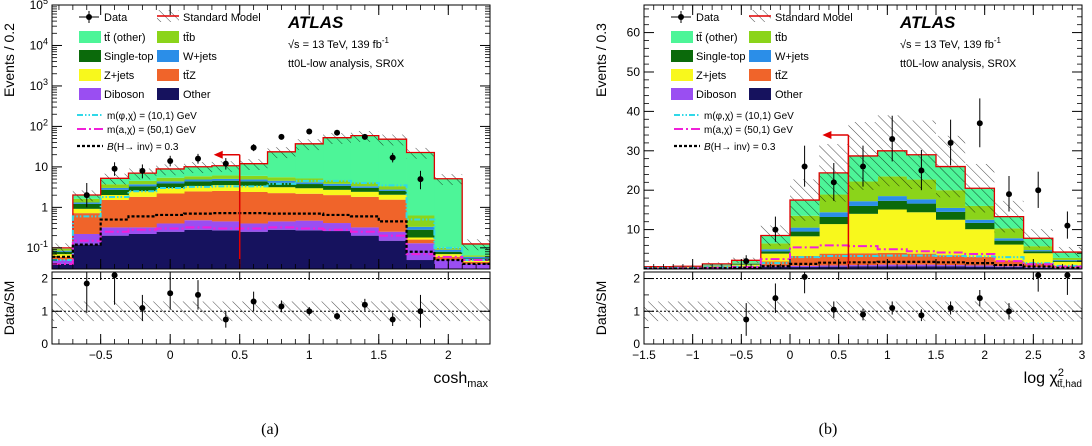  Describe the element at coordinates (760, 94) in the screenshot. I see `legend-b-other-swatch` at that location.